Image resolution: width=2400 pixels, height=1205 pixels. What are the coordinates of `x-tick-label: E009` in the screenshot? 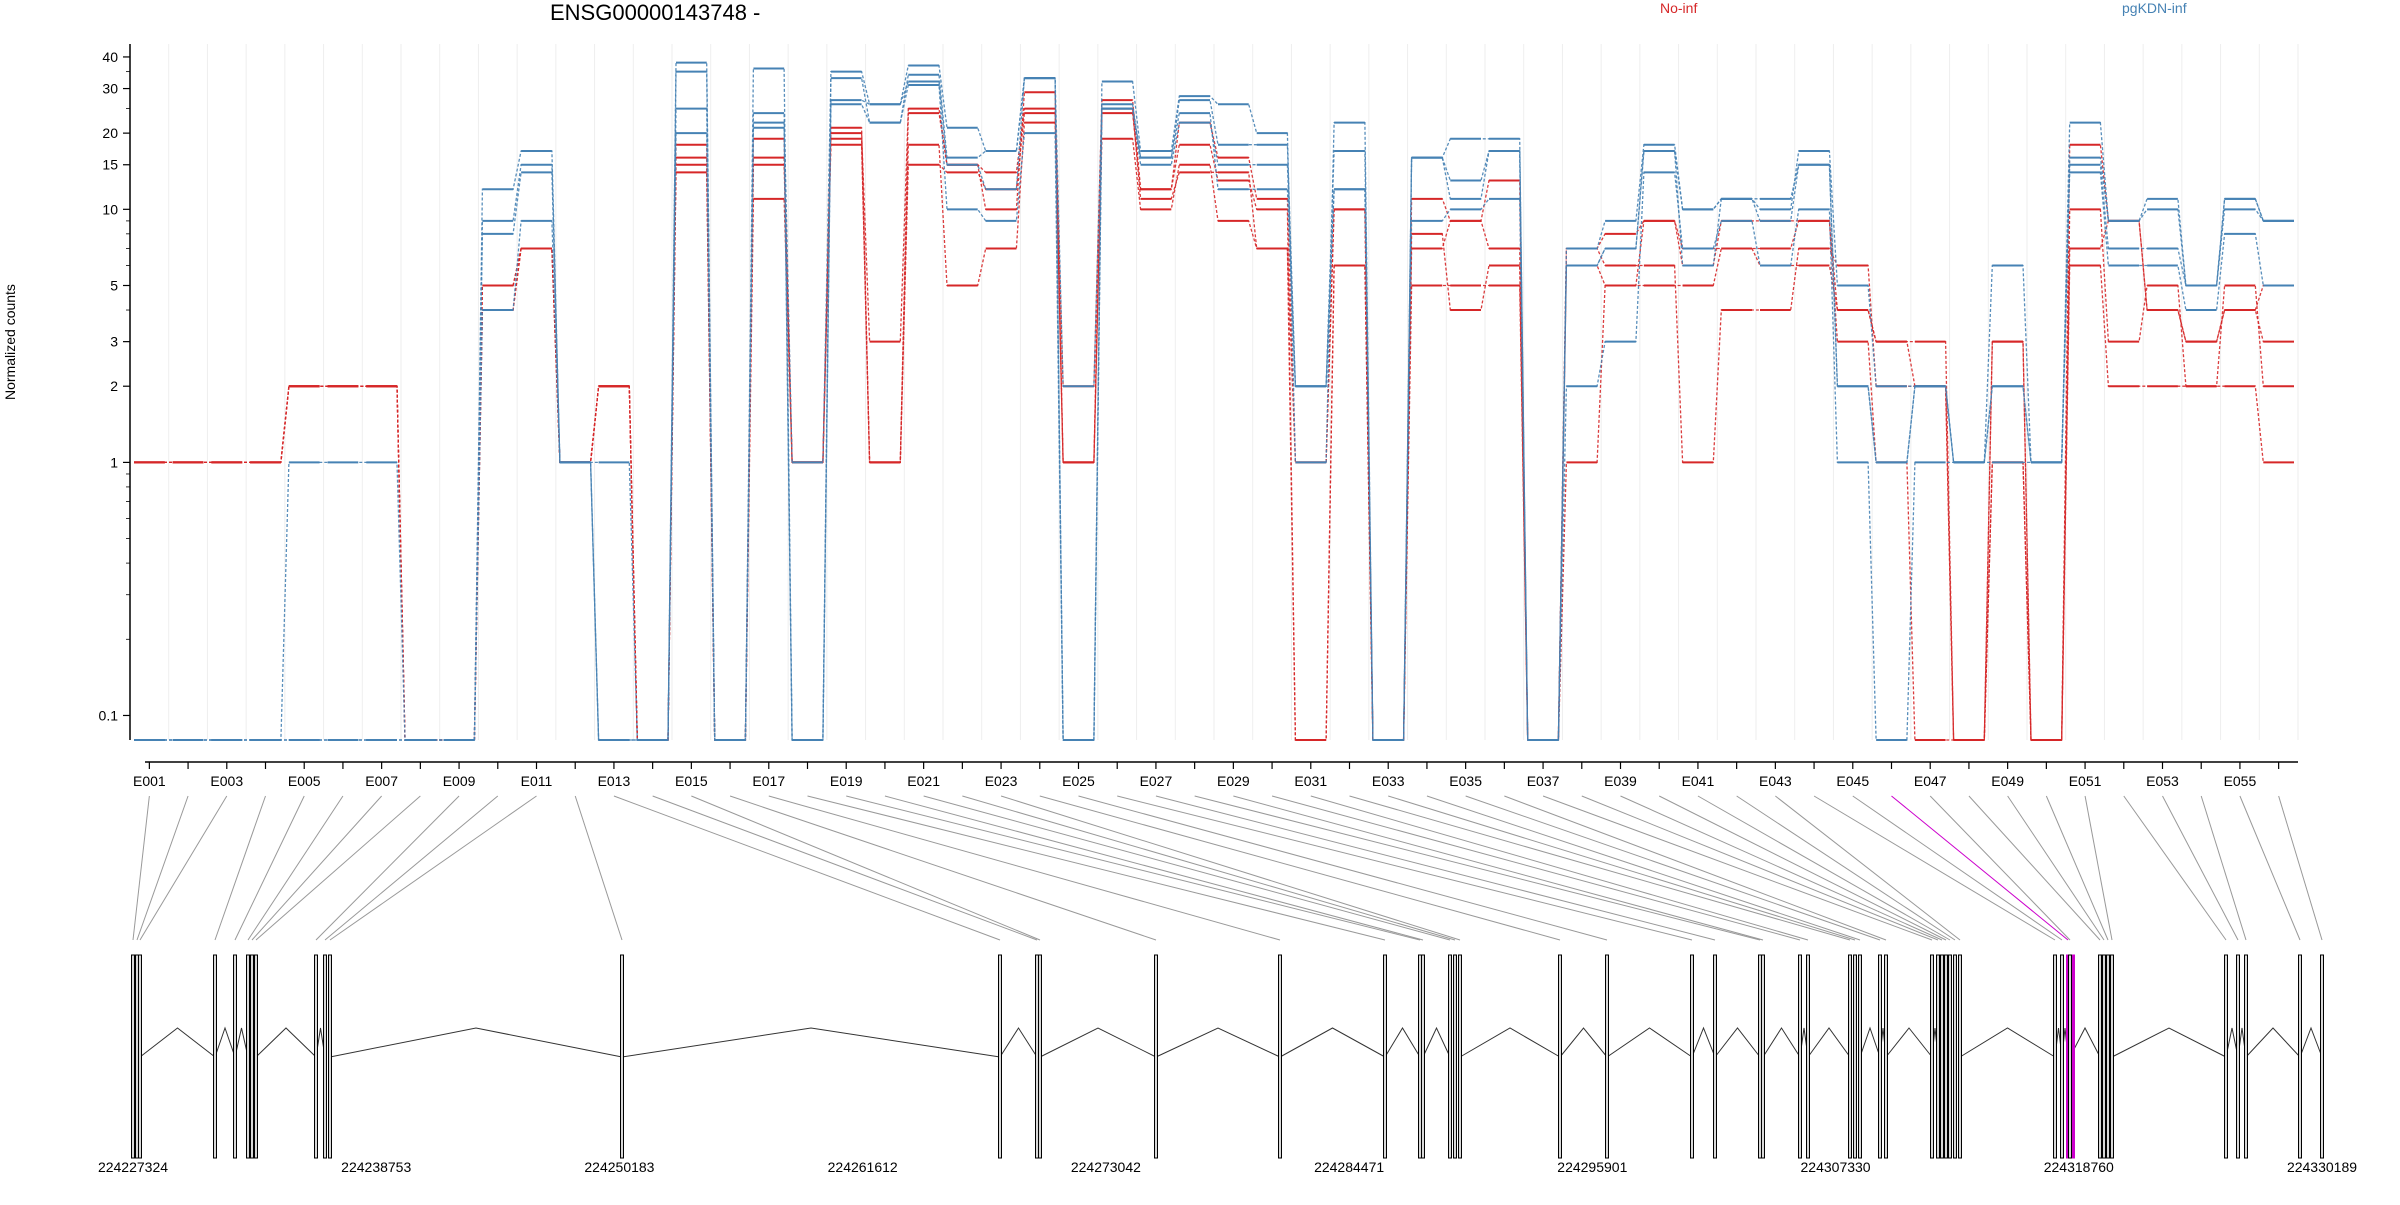 It's located at (459, 781).